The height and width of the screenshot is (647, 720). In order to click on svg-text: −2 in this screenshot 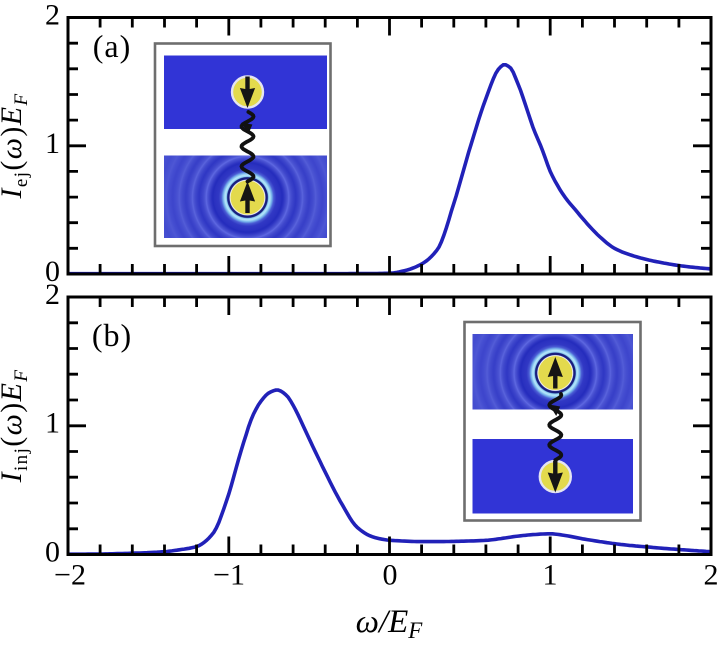, I will do `click(70, 575)`.